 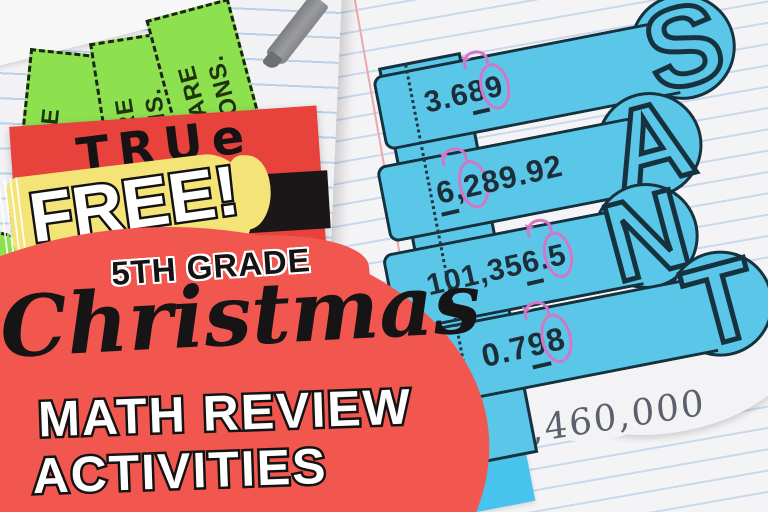 I want to click on flap-number: 0.798, so click(x=524, y=339).